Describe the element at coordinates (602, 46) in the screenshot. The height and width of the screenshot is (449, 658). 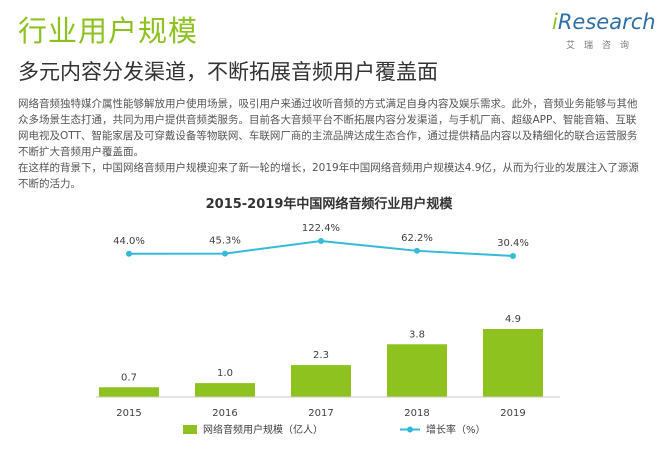
I see `logo-subtitle: 艾瑞咨询` at that location.